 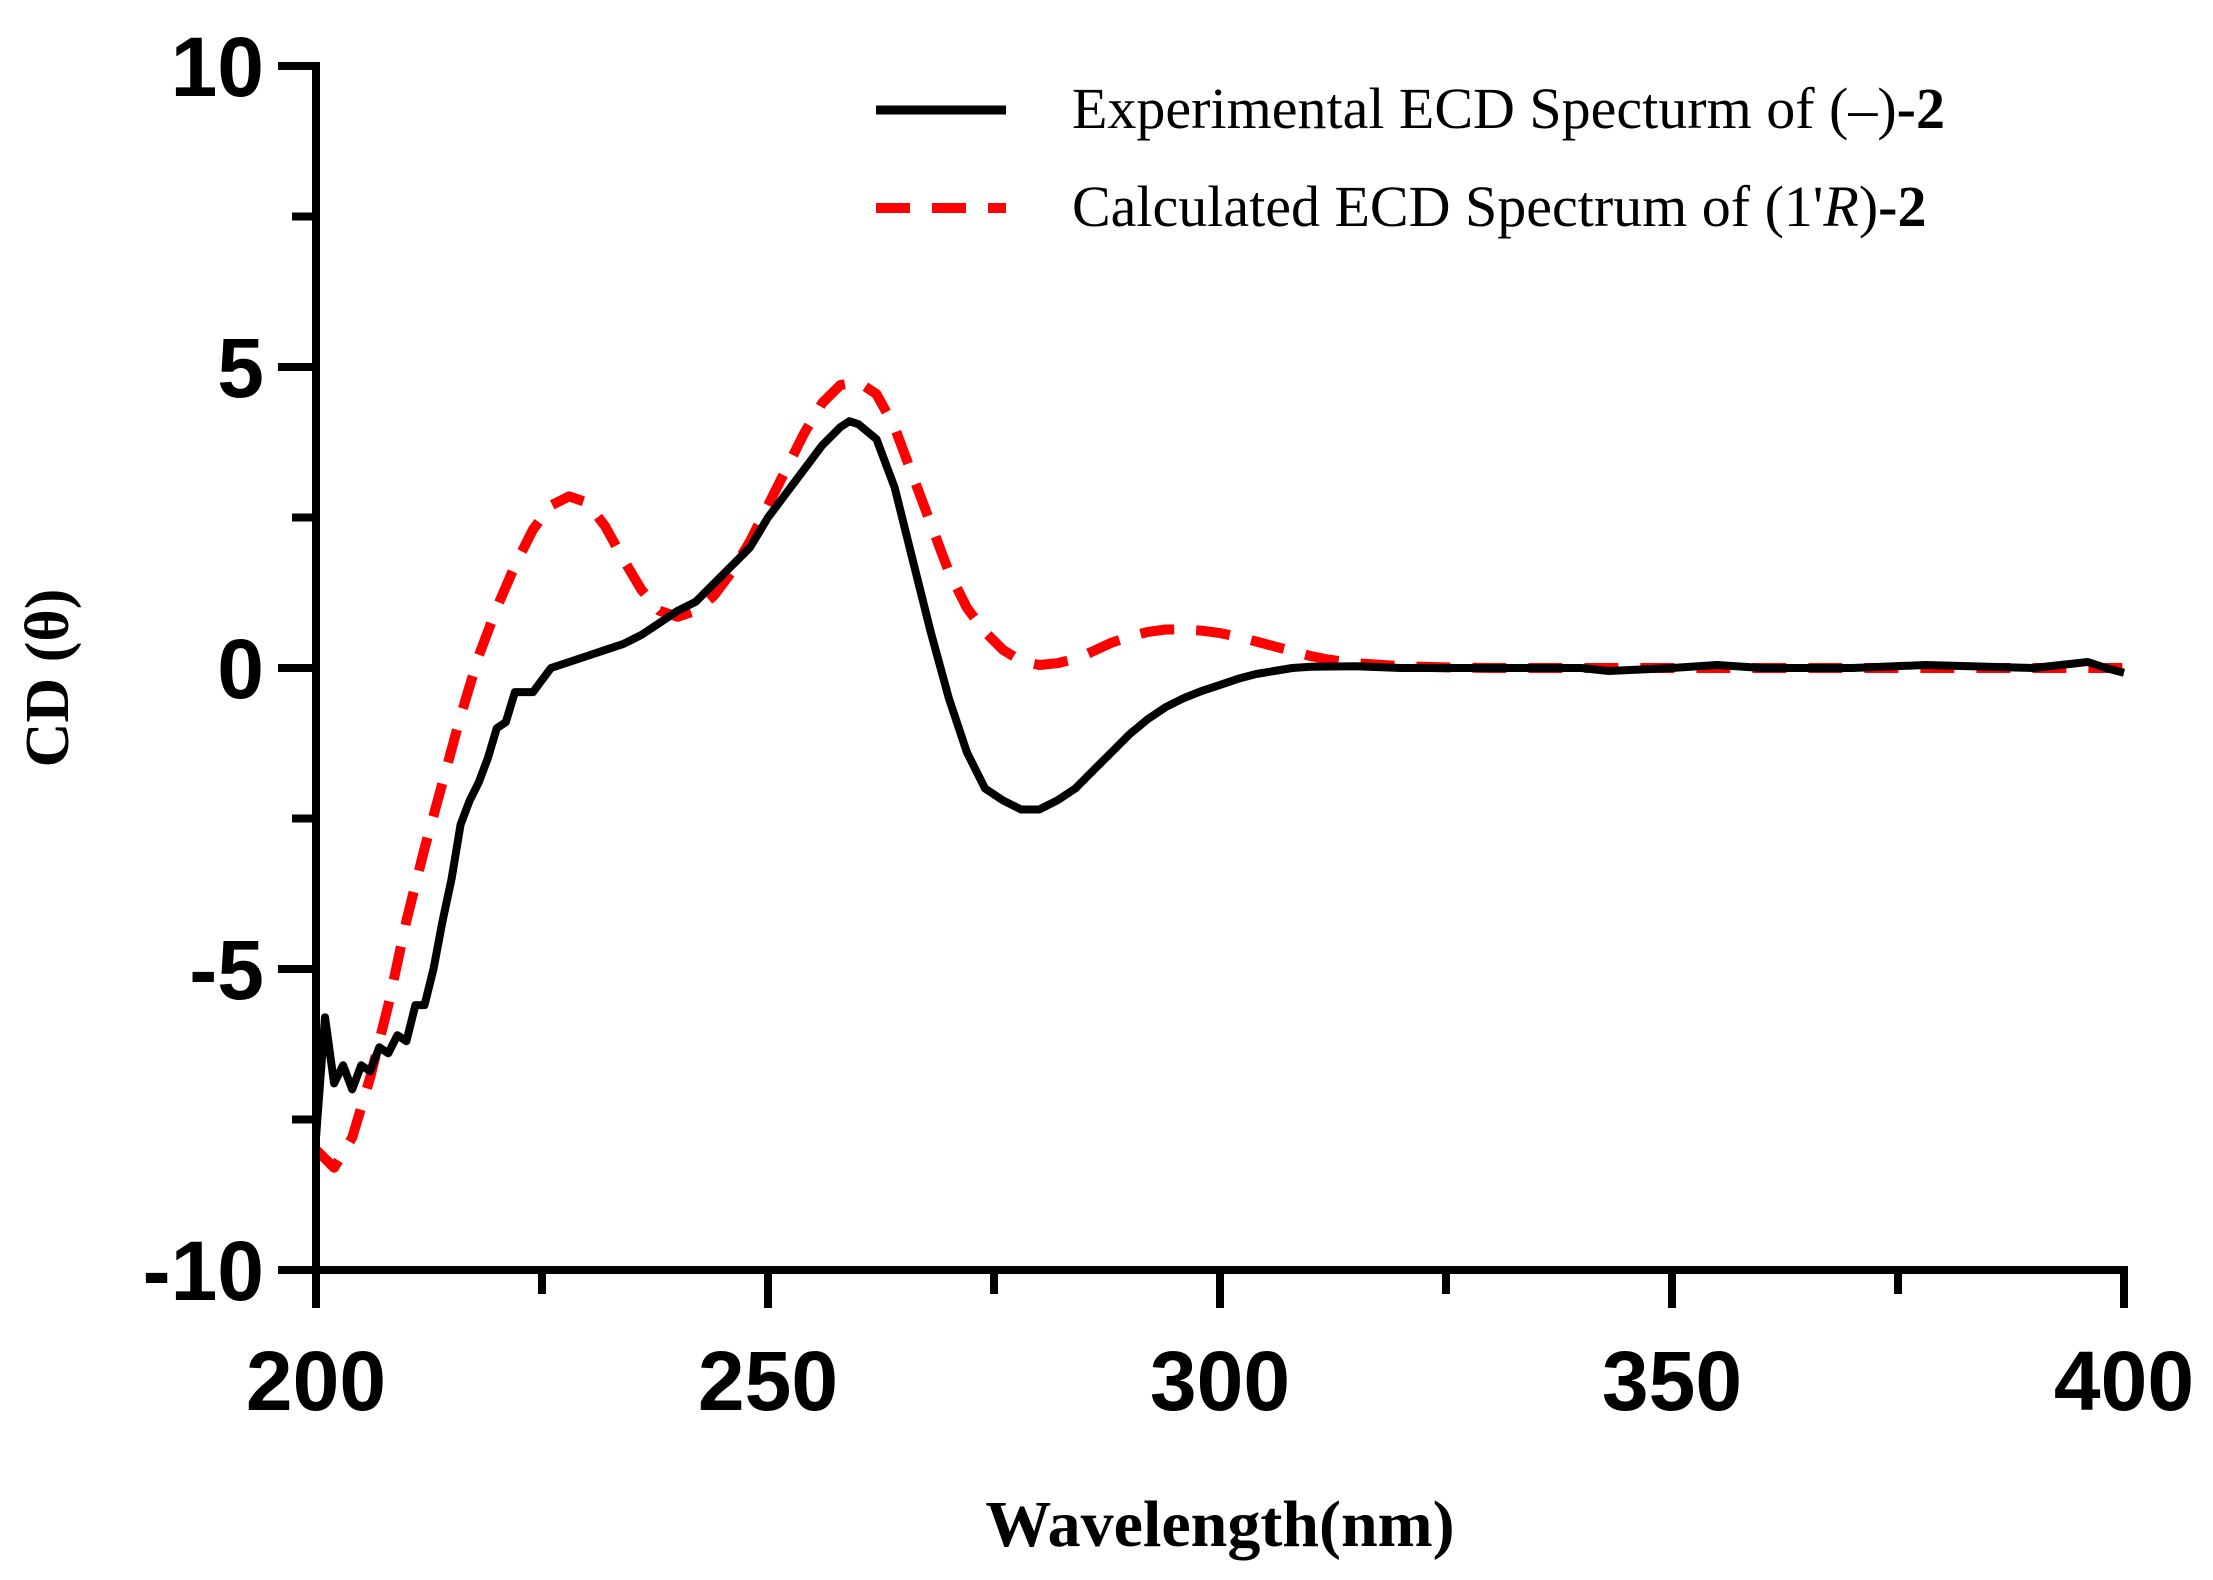 What do you see at coordinates (2124, 1381) in the screenshot?
I see `x-tick-label: 400` at bounding box center [2124, 1381].